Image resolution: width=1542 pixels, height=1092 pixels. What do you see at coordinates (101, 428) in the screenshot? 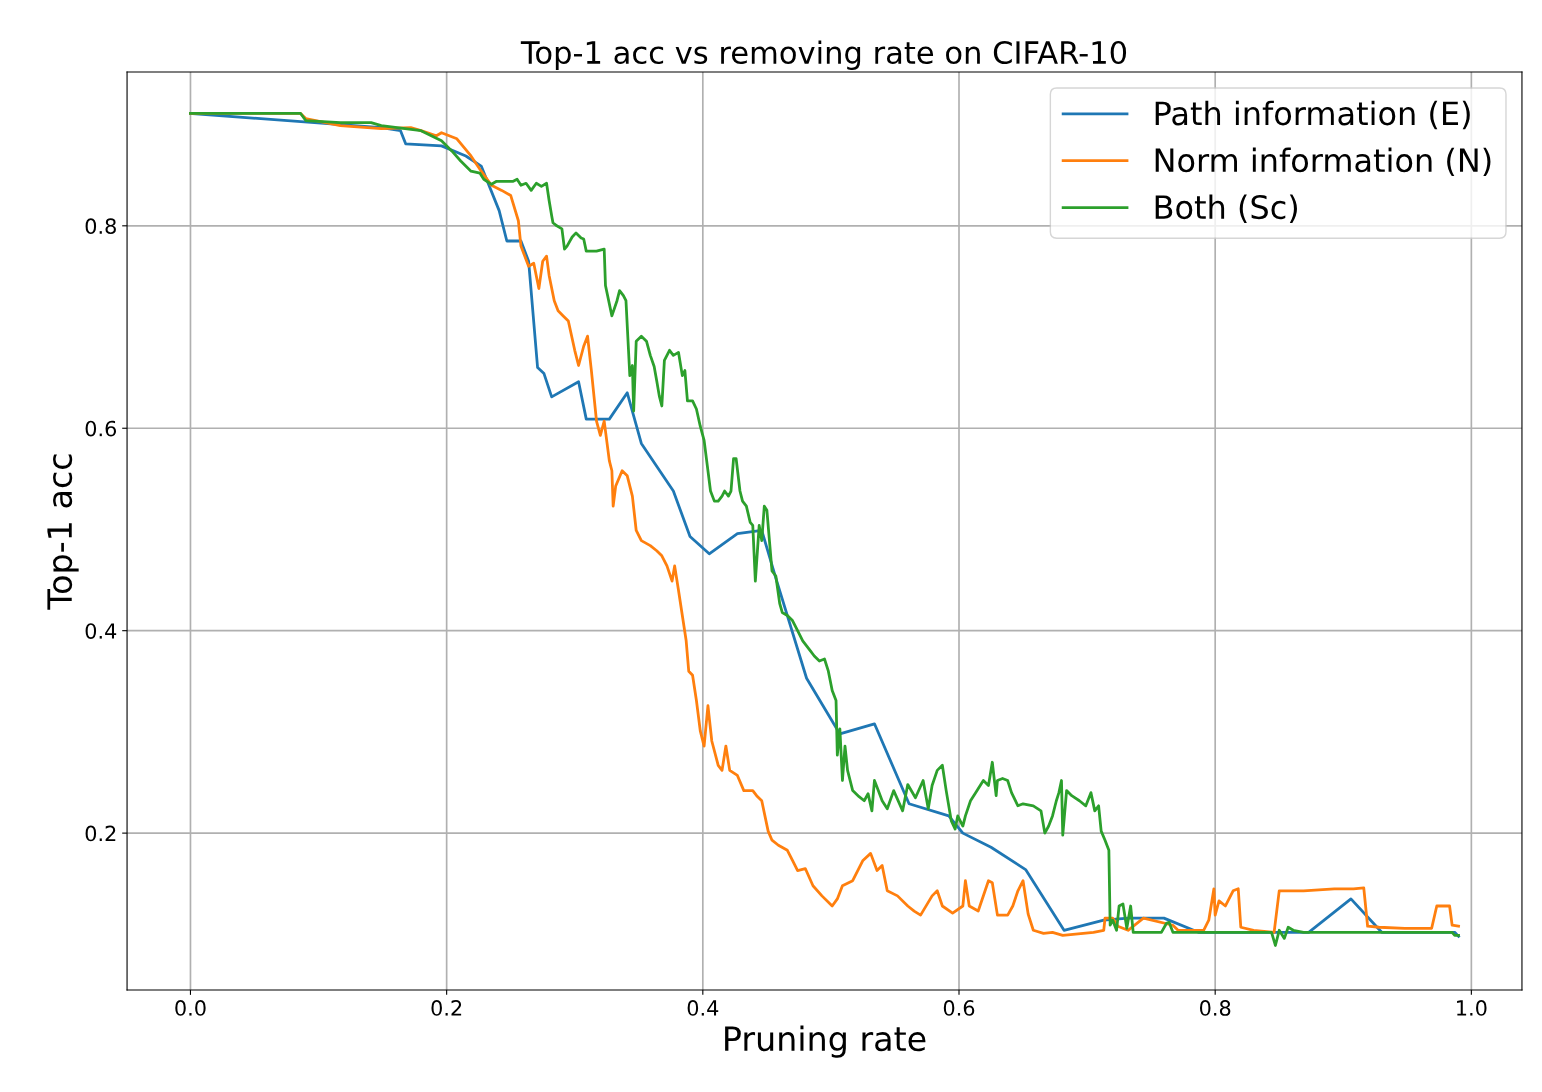
I see `y-tick-label: 0.6` at bounding box center [101, 428].